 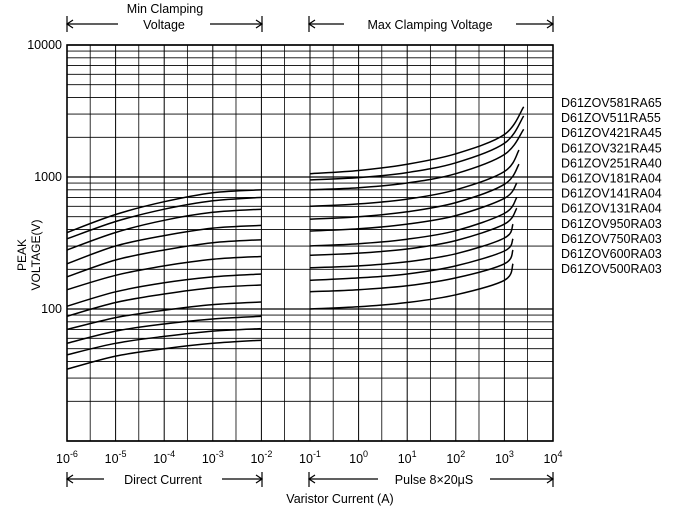 I want to click on max-clamping-bracket, so click(x=431, y=24).